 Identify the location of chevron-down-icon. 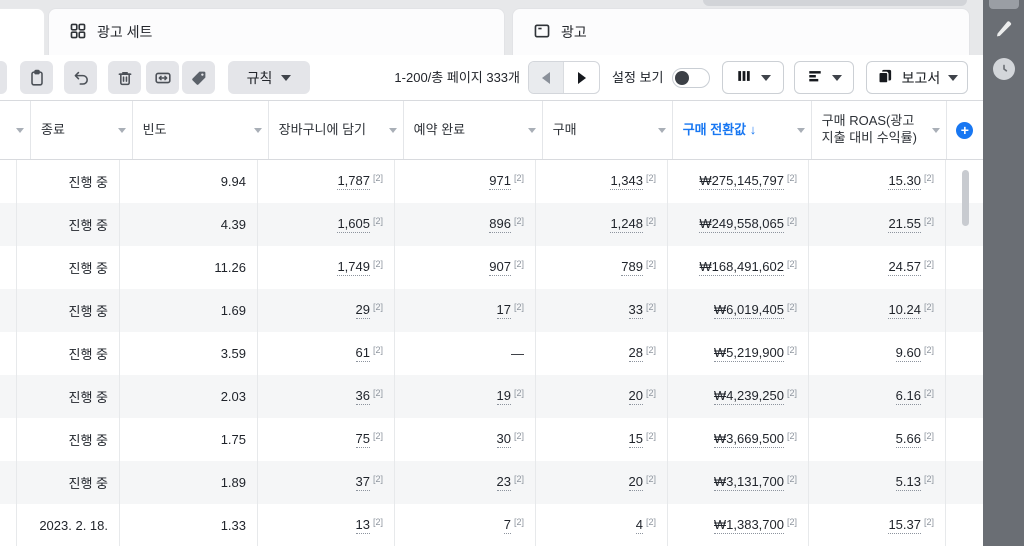
(286, 77).